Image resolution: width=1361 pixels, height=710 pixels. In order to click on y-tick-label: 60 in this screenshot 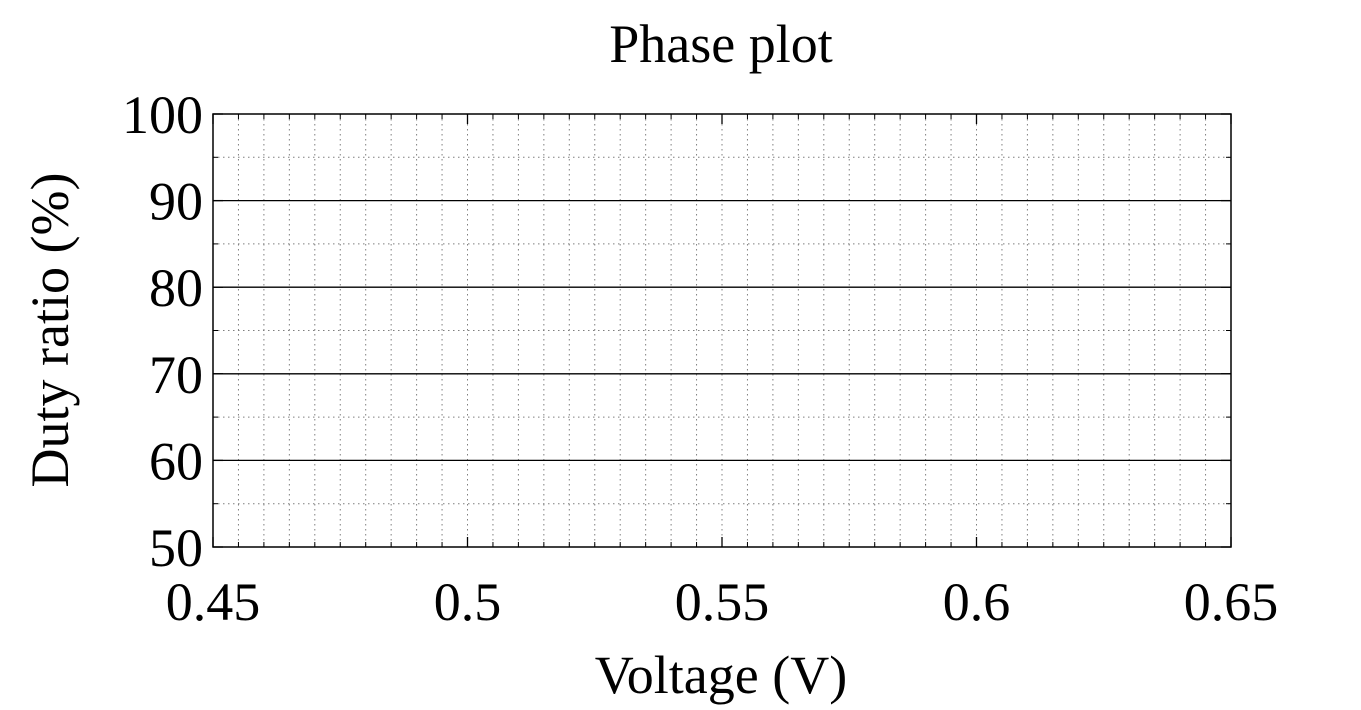, I will do `click(176, 461)`.